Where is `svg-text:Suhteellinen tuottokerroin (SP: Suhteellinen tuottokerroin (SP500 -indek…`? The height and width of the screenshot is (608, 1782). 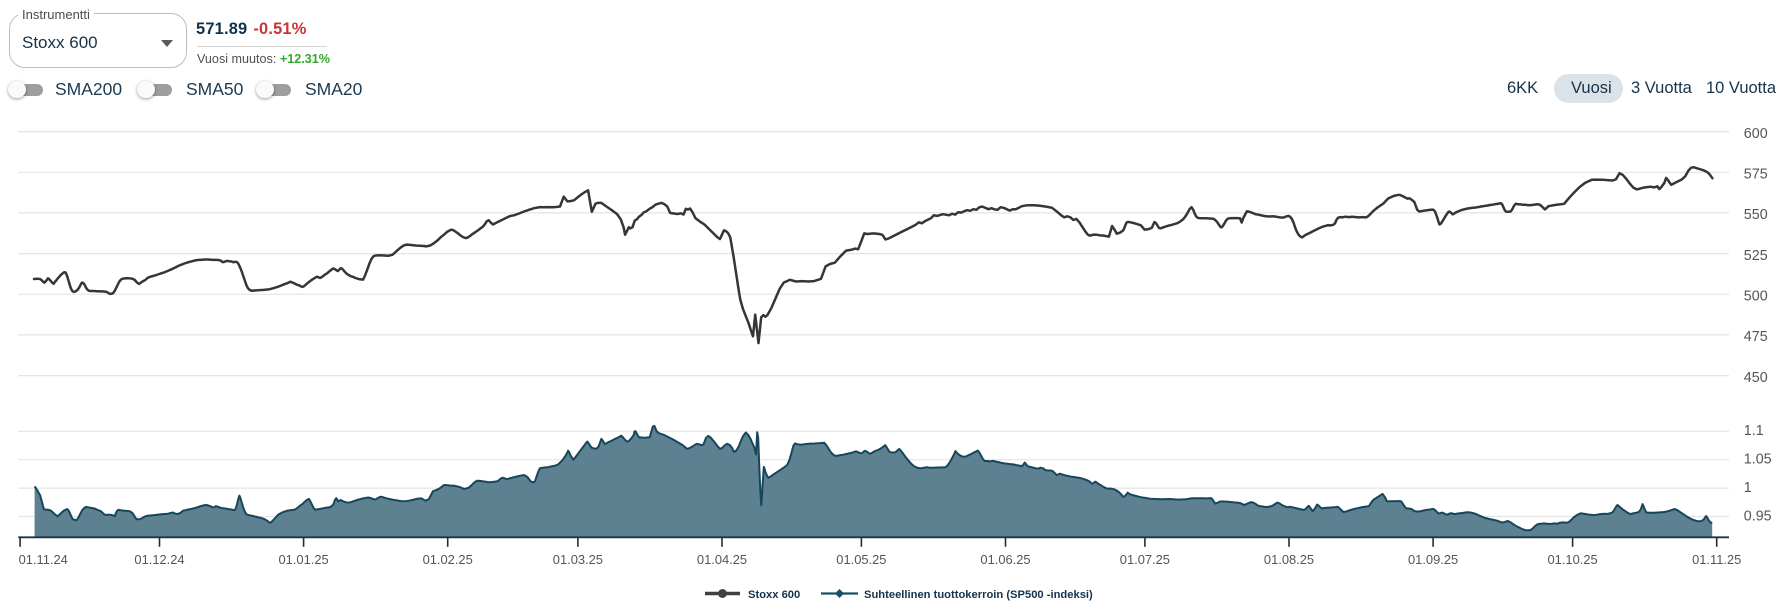 svg-text:Suhteellinen tuottokerroin (SP: Suhteellinen tuottokerroin (SP500 -indek… is located at coordinates (978, 595).